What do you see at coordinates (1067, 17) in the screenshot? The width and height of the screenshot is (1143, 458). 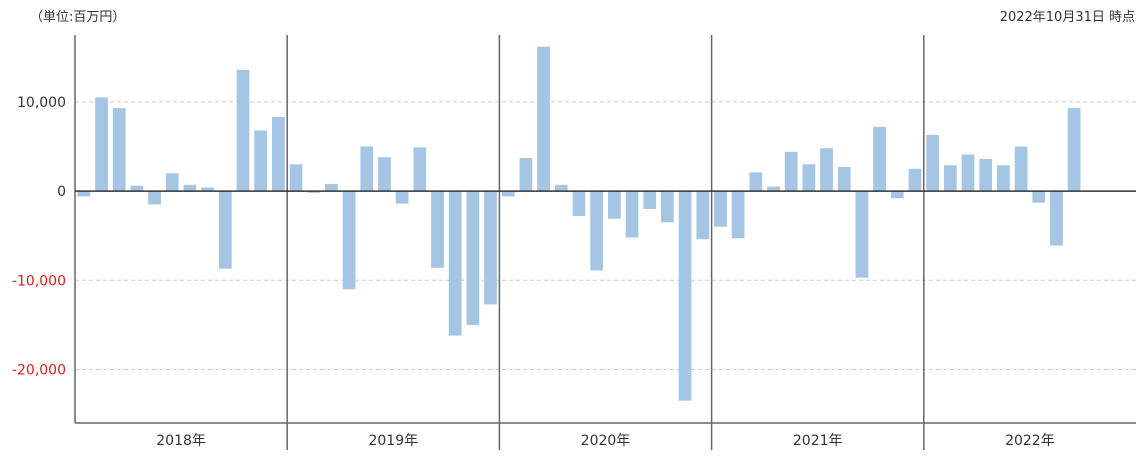 I see `as-of-date: 2022年10月31日 時点` at bounding box center [1067, 17].